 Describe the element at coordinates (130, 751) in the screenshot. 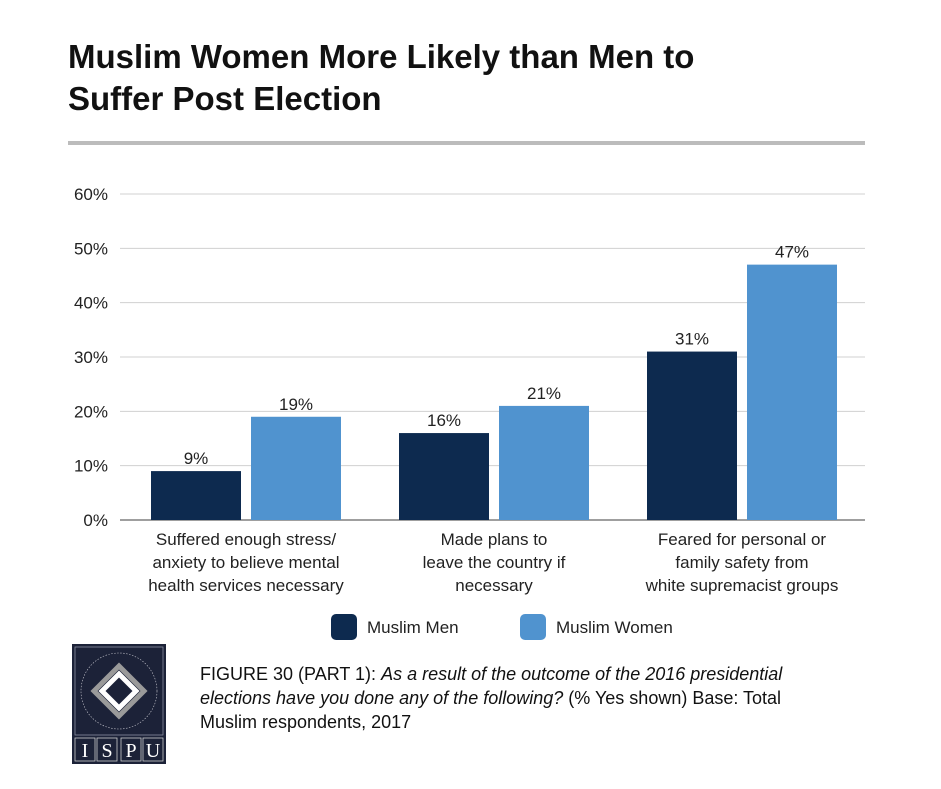

I see `logo-letter: P` at that location.